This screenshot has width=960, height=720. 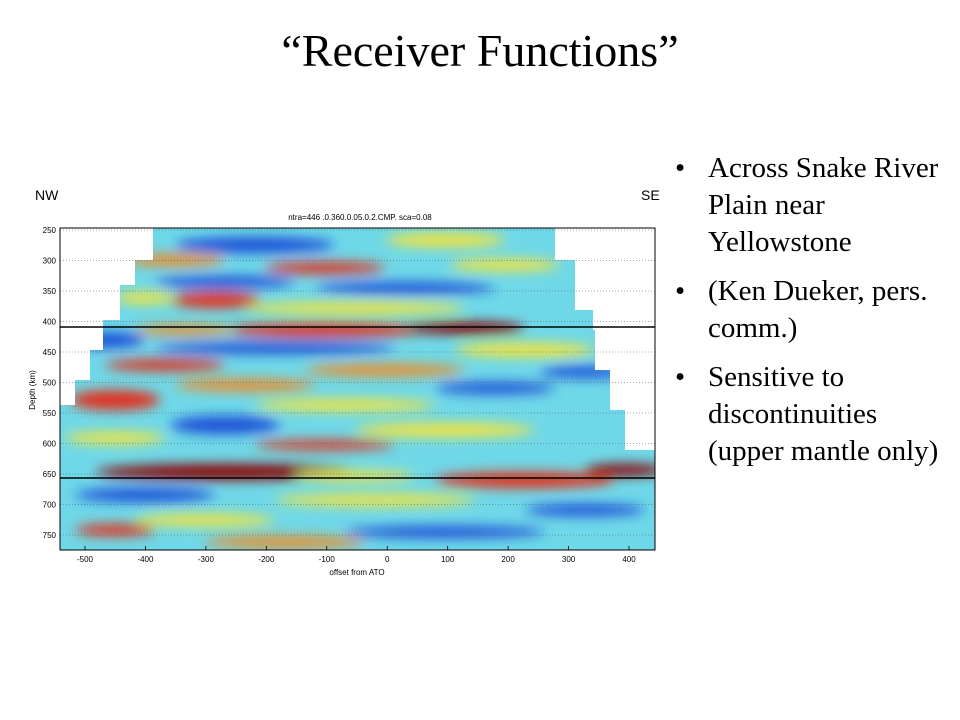 I want to click on x-tick-label: 400, so click(x=629, y=559).